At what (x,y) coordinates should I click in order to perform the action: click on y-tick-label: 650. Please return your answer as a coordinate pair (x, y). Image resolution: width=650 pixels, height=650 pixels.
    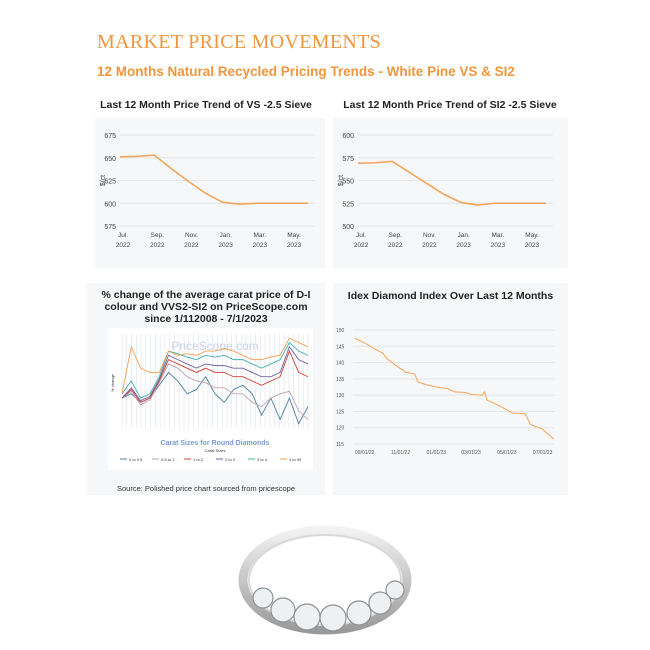
    Looking at the image, I should click on (110, 159).